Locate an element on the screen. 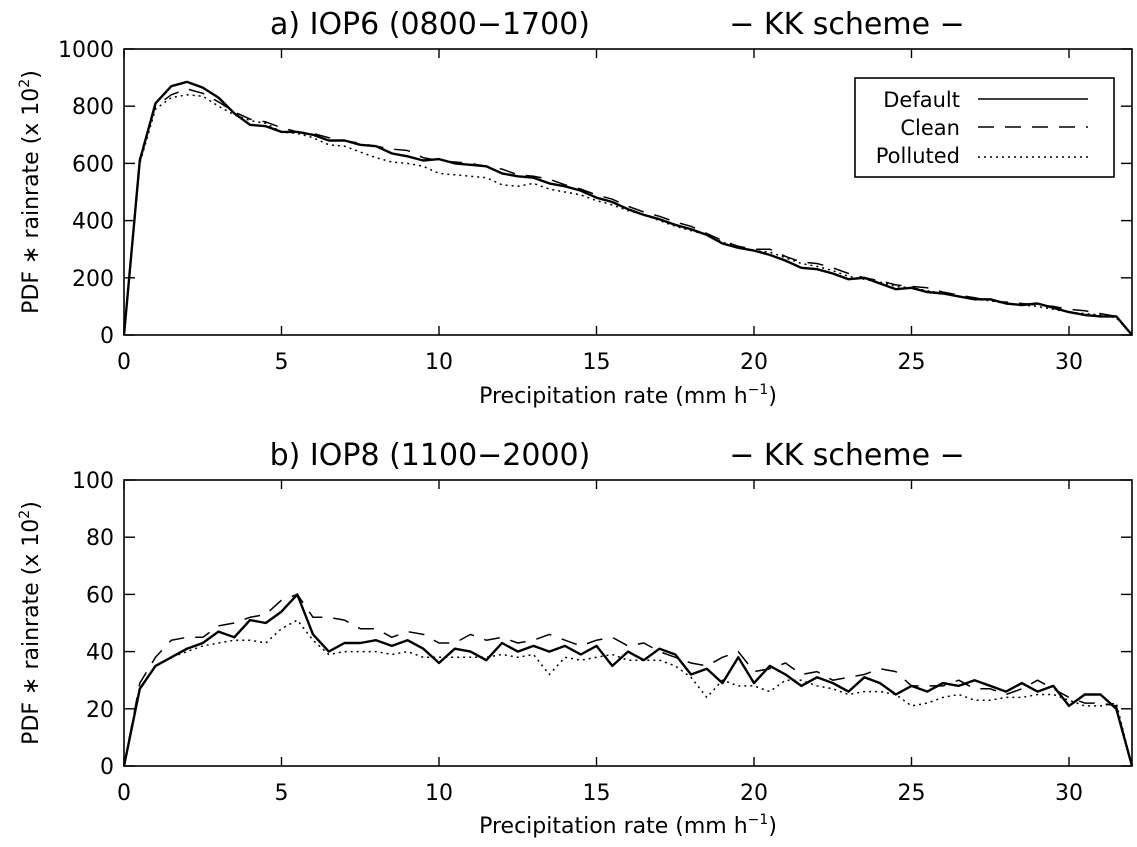  y-tick-label: 40 is located at coordinates (100, 653).